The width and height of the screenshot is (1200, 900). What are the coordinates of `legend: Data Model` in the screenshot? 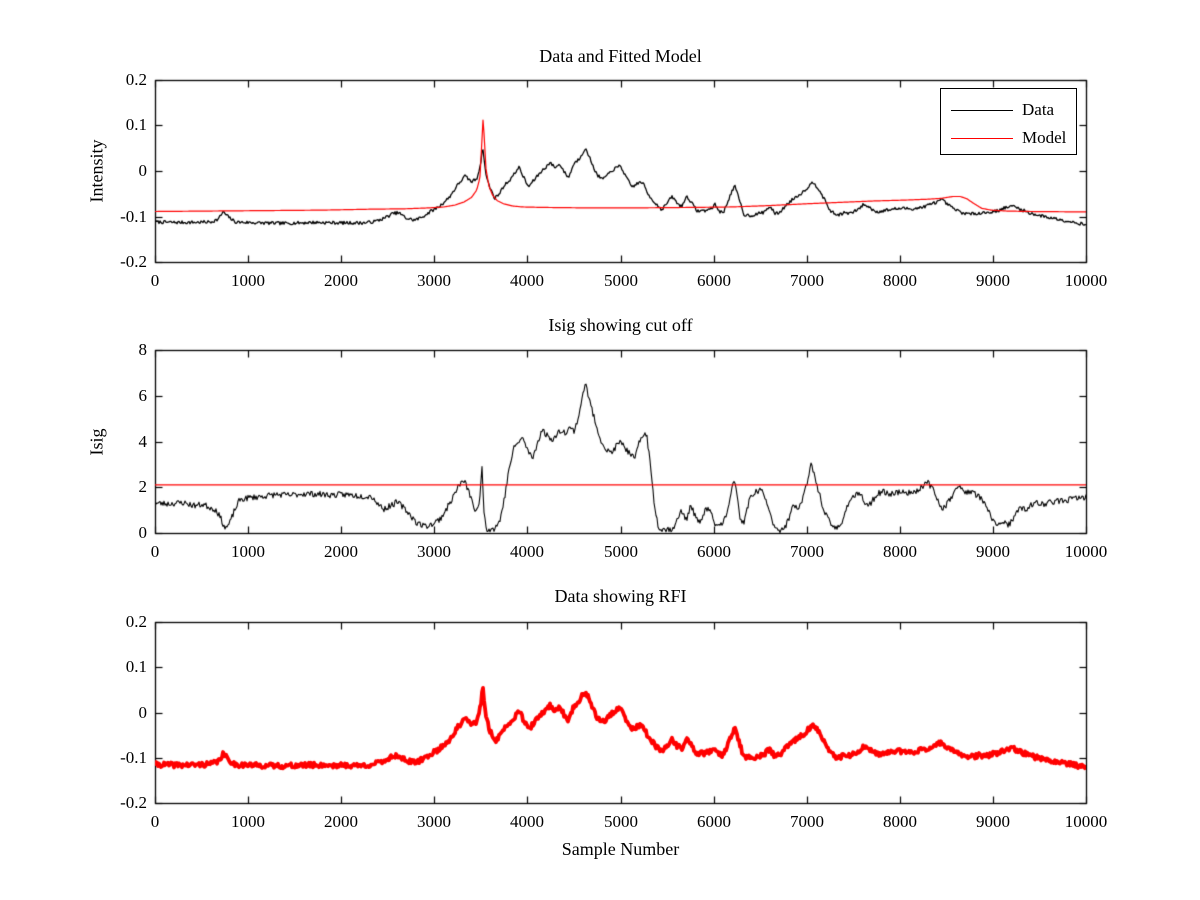 It's located at (1008, 121).